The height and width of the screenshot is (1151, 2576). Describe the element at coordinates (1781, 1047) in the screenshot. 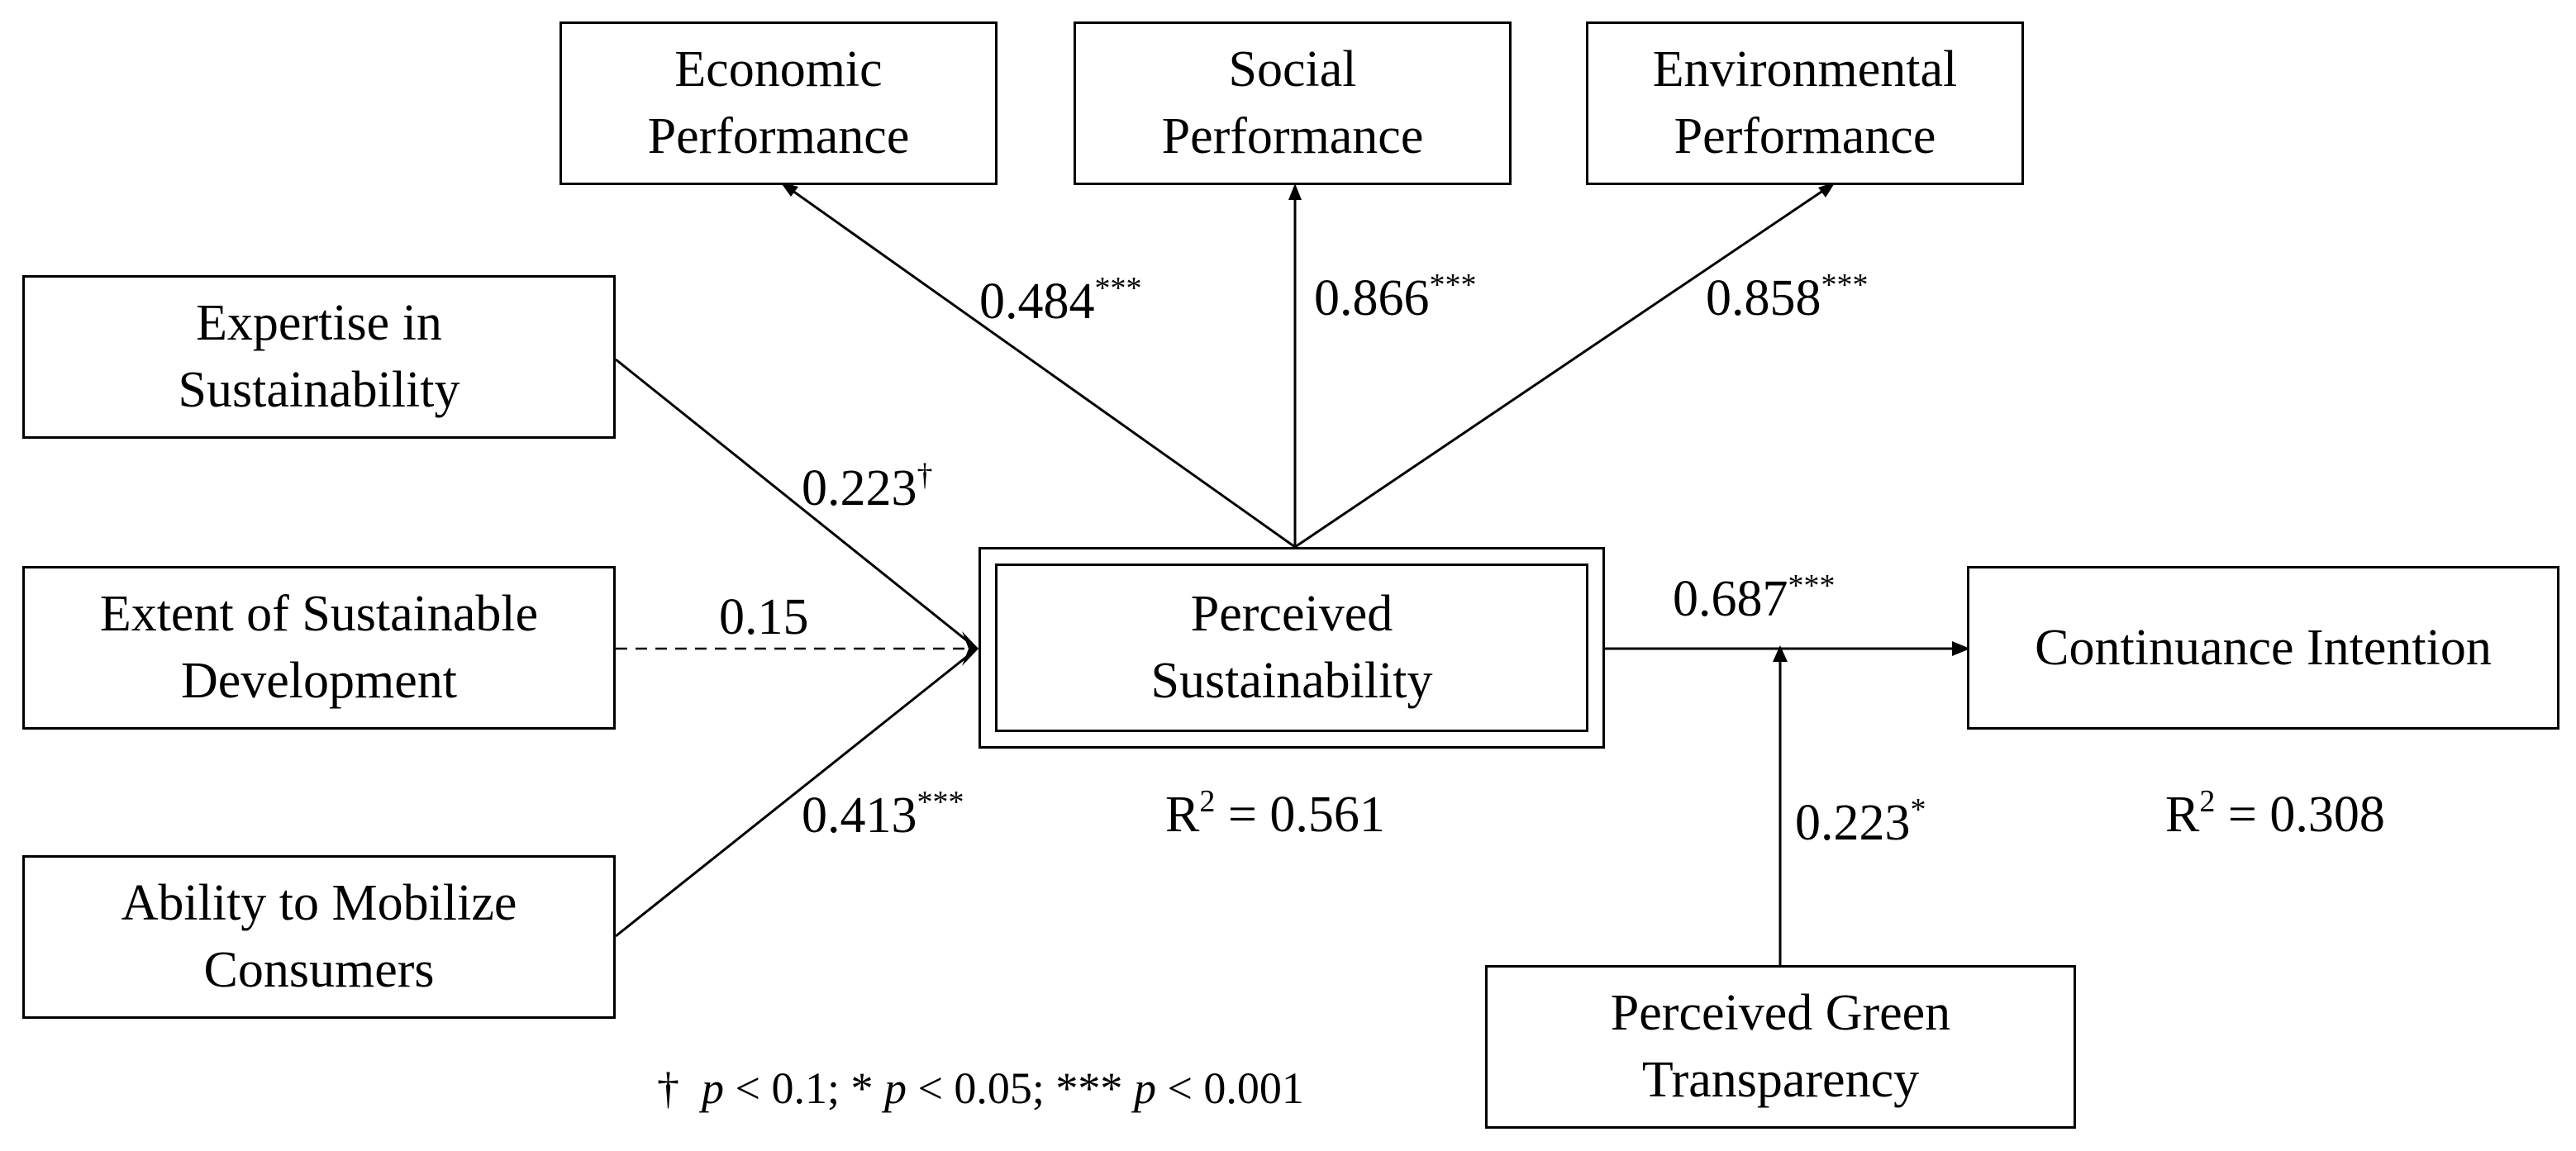

I see `green-transparency-box: Perceived Green Transparency` at that location.